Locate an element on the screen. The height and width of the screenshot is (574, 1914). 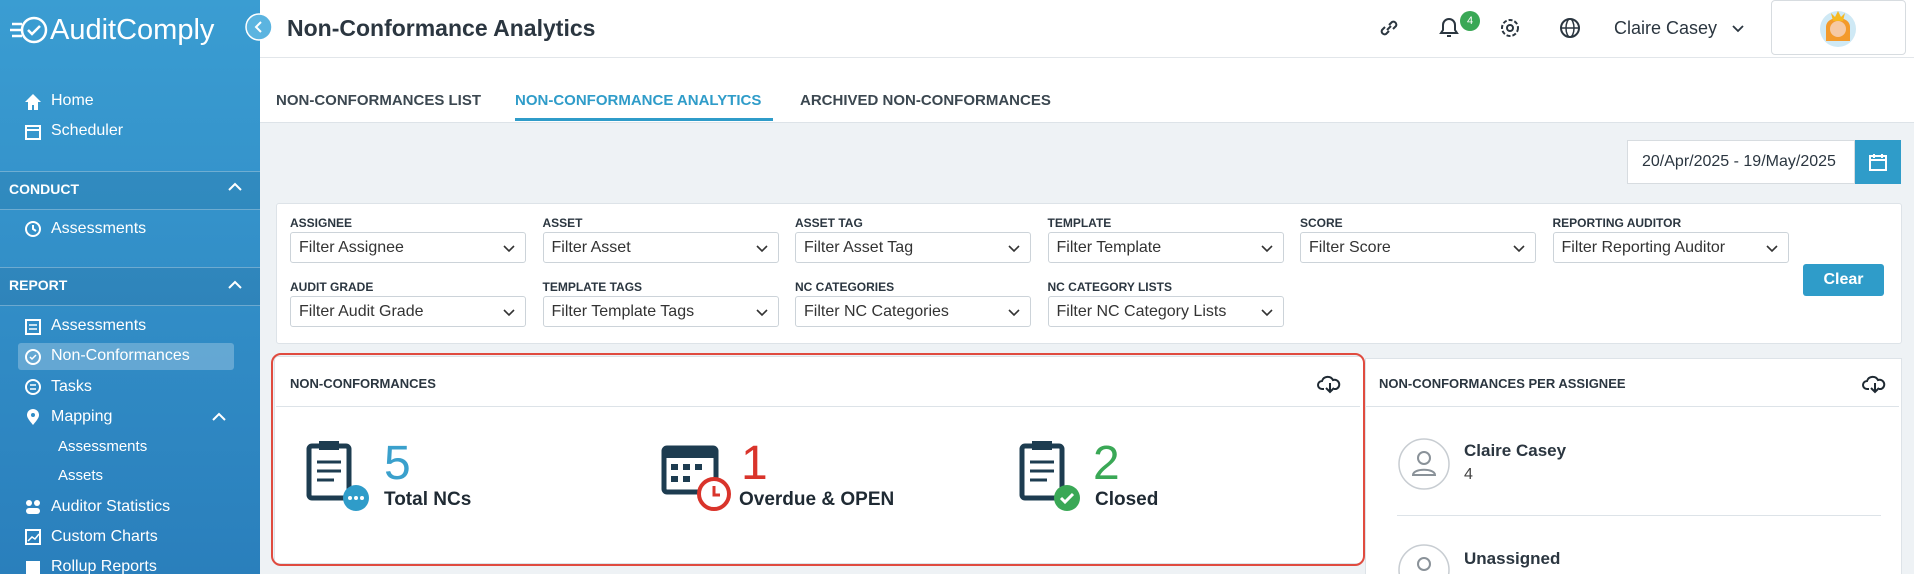
card-title: NON-CONFORMANCES PER ASSIGNEE is located at coordinates (1502, 383).